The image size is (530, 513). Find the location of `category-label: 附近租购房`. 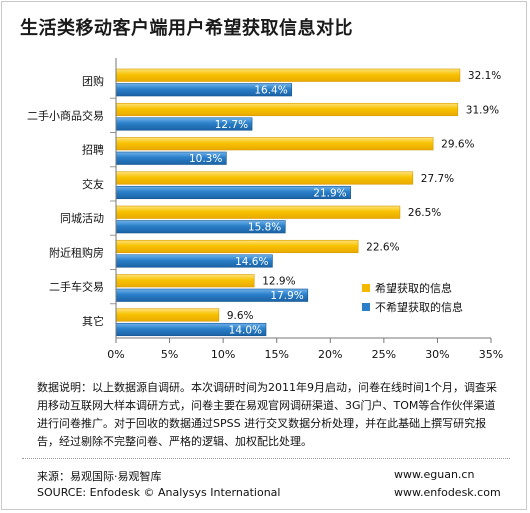

category-label: 附近租购房 is located at coordinates (76, 252).